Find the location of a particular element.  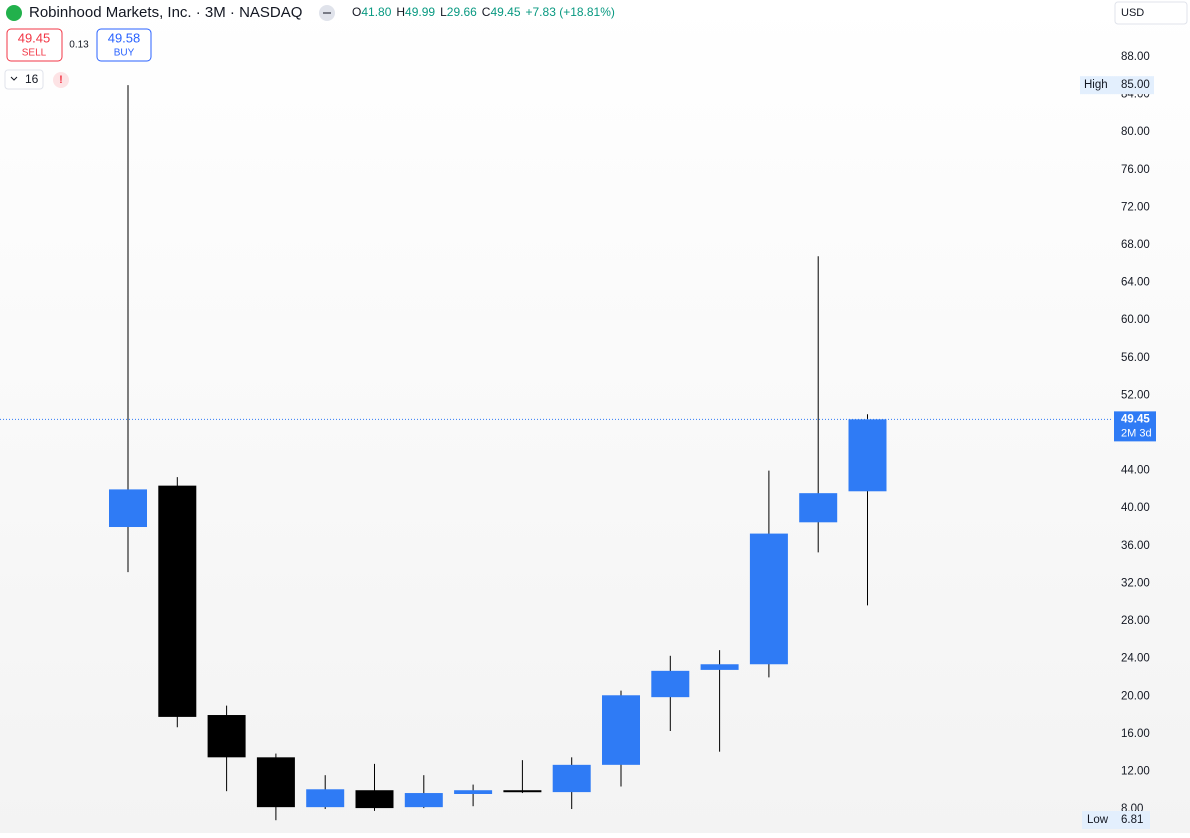

currency-button is located at coordinates (1151, 13).